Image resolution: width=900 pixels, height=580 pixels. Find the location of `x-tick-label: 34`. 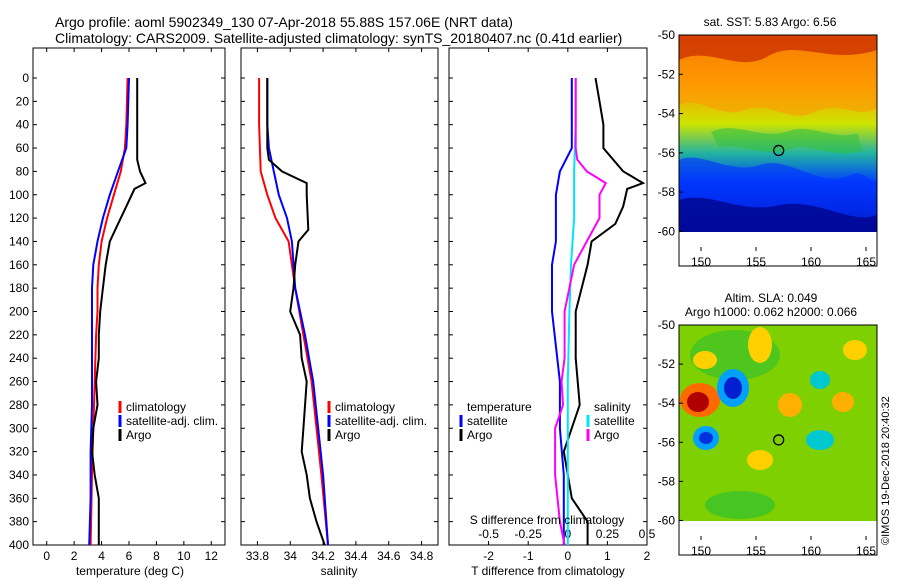

x-tick-label: 34 is located at coordinates (291, 556).